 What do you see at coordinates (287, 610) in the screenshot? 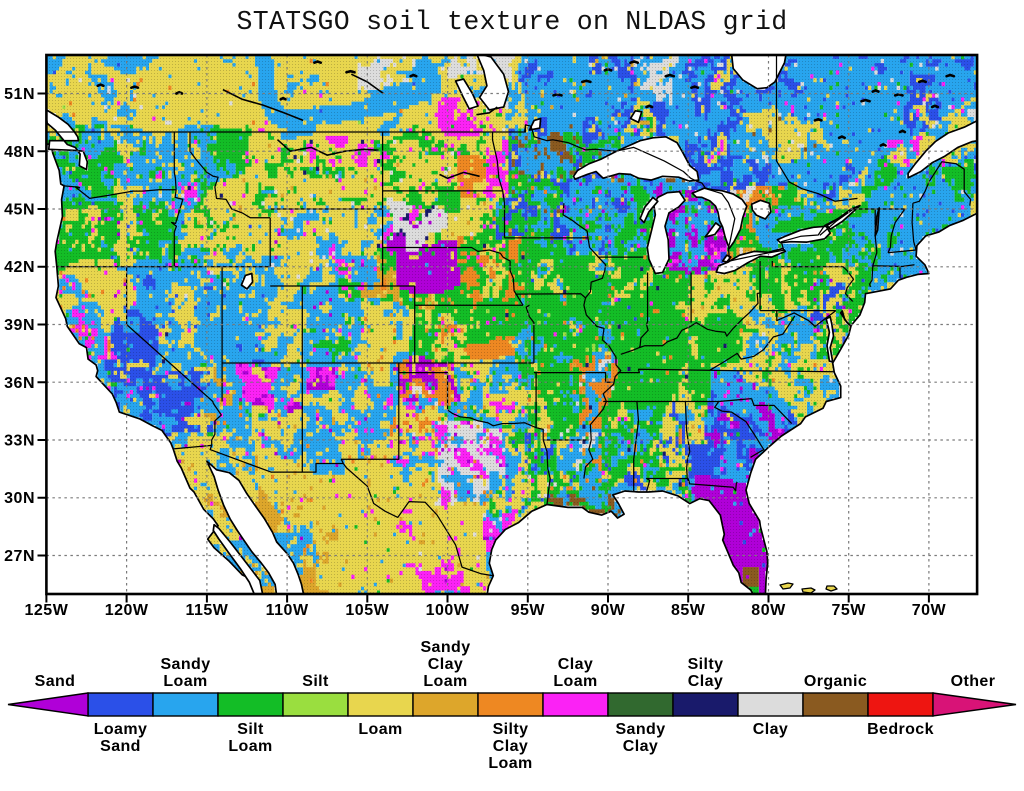
I see `svg-text: 110W` at bounding box center [287, 610].